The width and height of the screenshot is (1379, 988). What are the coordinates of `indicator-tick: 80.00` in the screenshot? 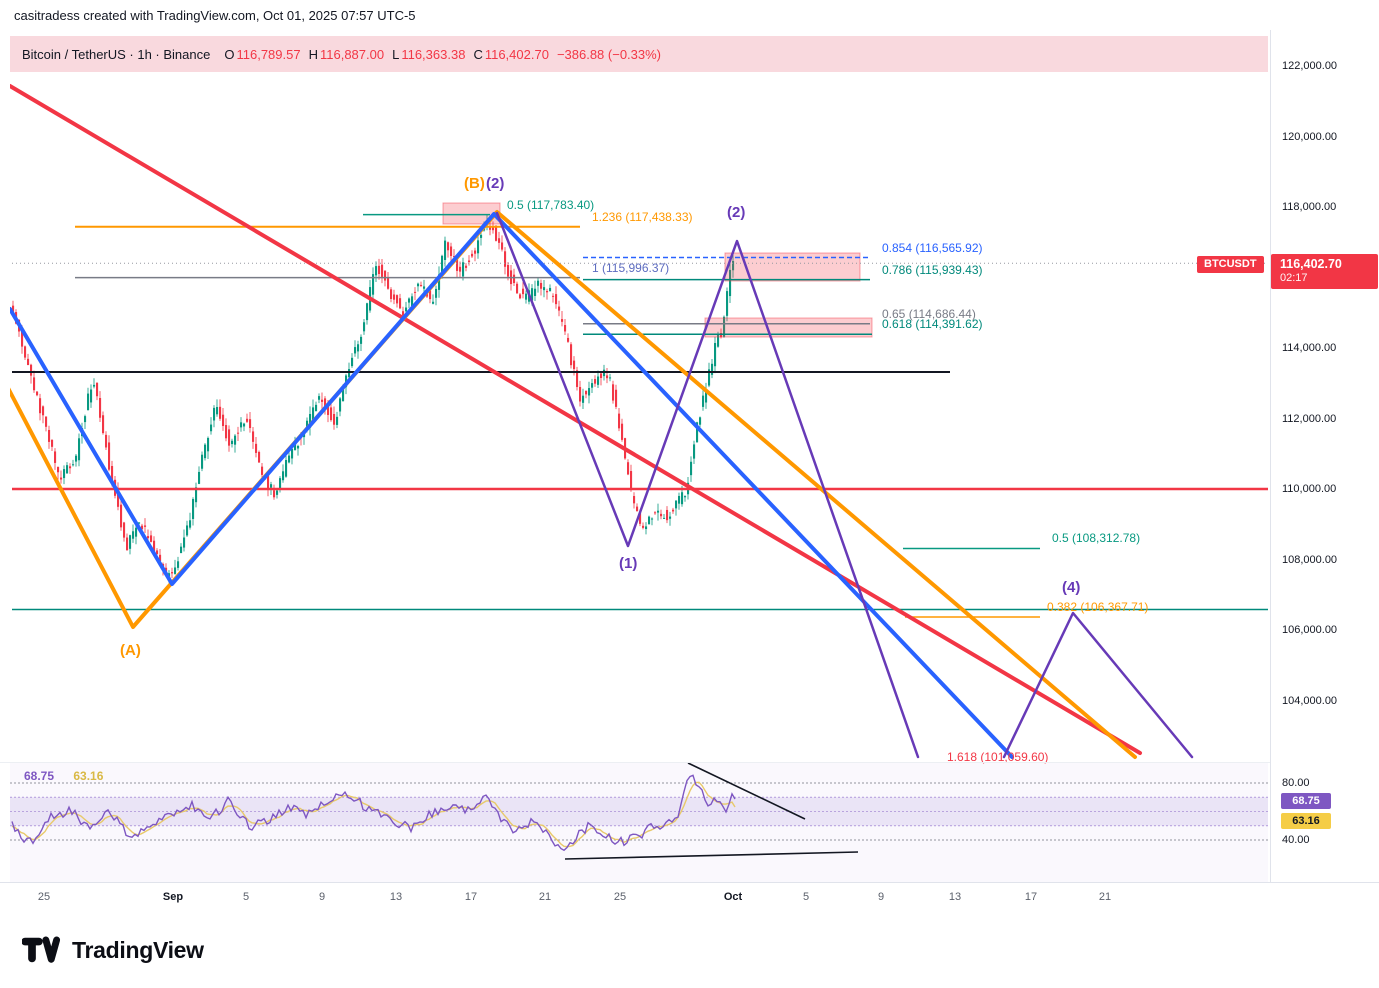 It's located at (1296, 783).